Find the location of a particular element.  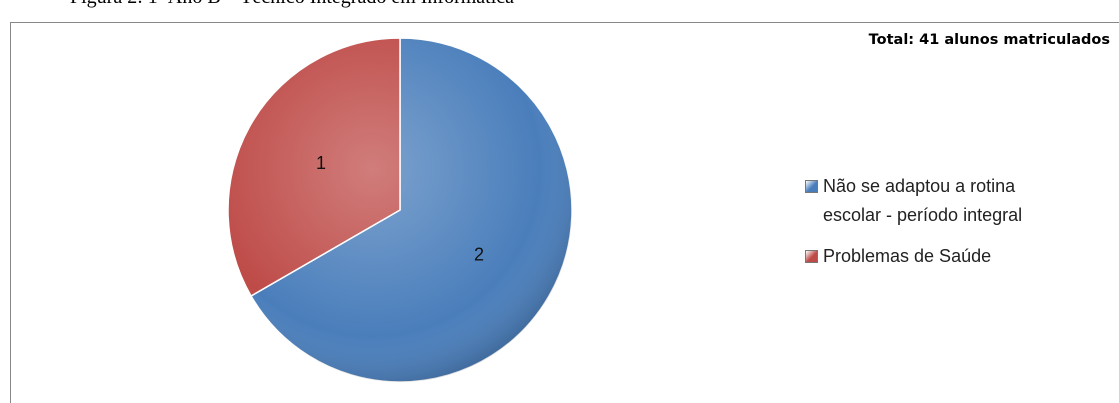

legend-label: Problemas de Saúde is located at coordinates (907, 256).